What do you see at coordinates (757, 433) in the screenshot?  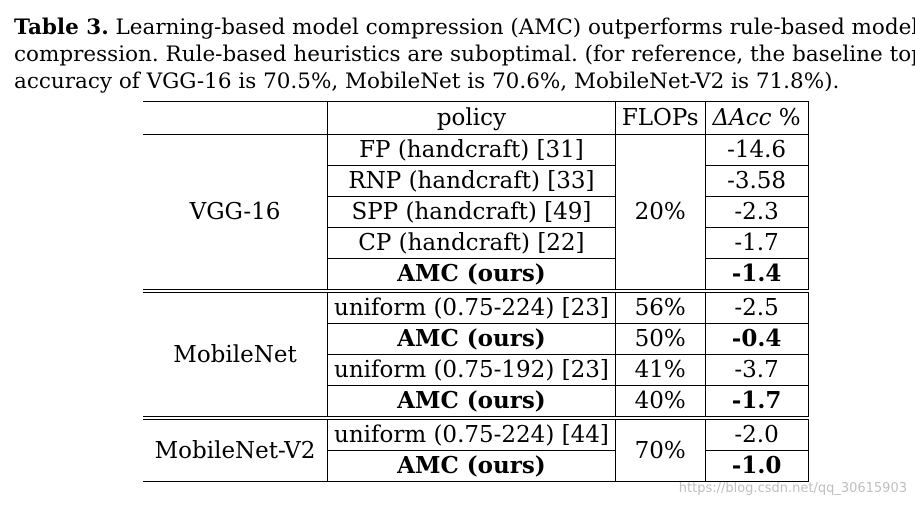 I see `acc-cell: -2.0` at bounding box center [757, 433].